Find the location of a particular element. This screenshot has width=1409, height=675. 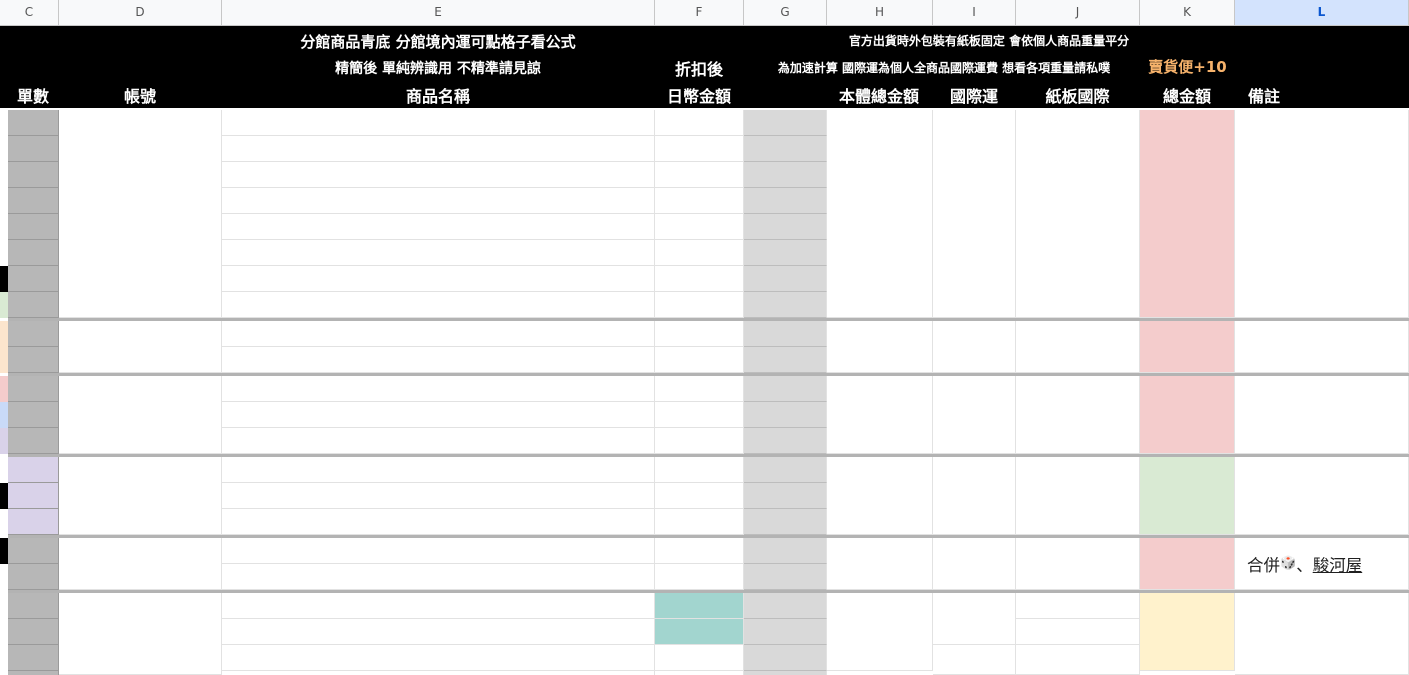

note-cell: 合併 🎲、駿河屋 is located at coordinates (1322, 564).